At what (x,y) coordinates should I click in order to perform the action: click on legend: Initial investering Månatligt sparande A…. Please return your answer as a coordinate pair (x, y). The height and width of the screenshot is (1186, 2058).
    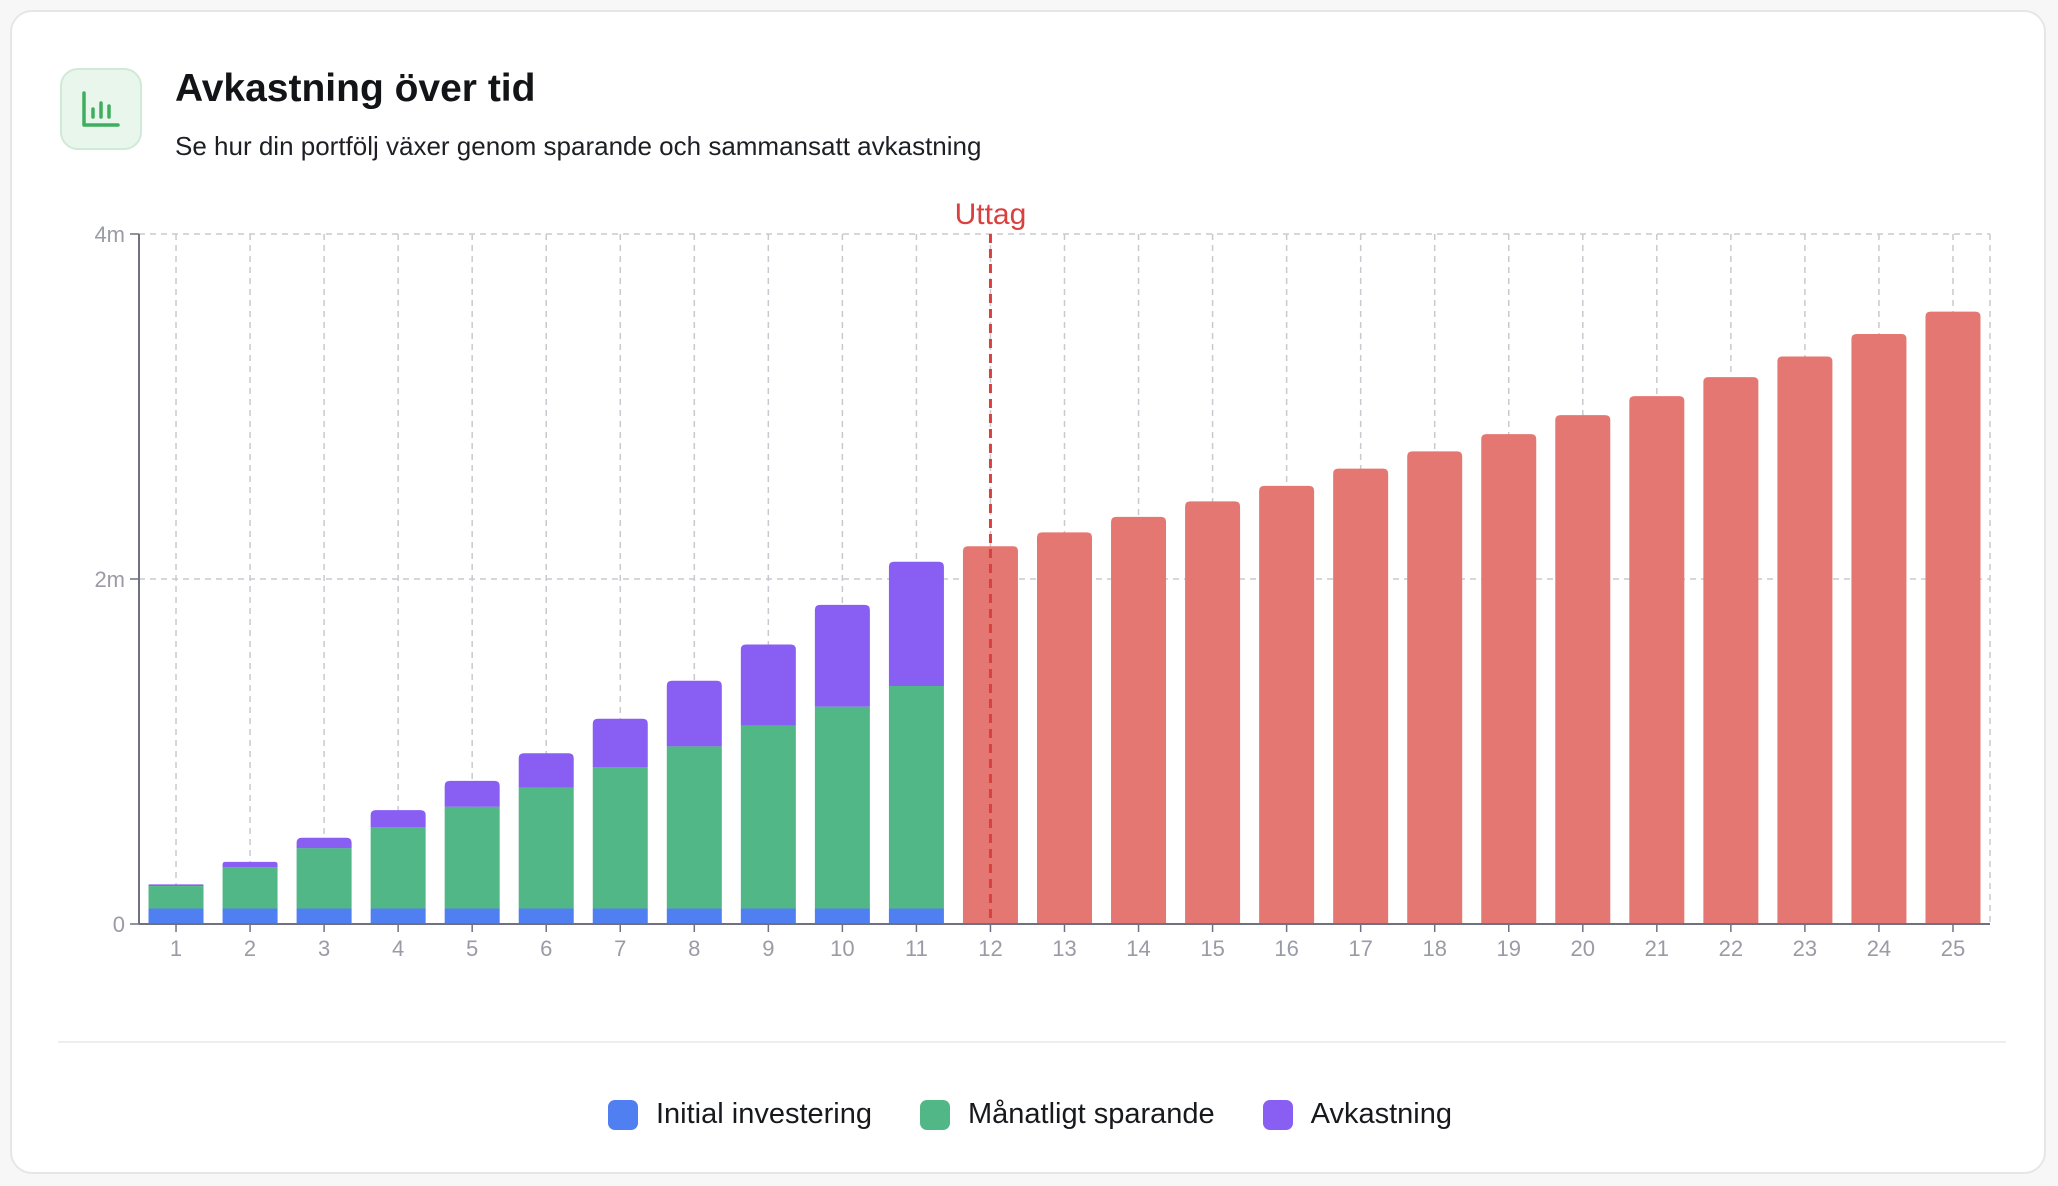
    Looking at the image, I should click on (1030, 1114).